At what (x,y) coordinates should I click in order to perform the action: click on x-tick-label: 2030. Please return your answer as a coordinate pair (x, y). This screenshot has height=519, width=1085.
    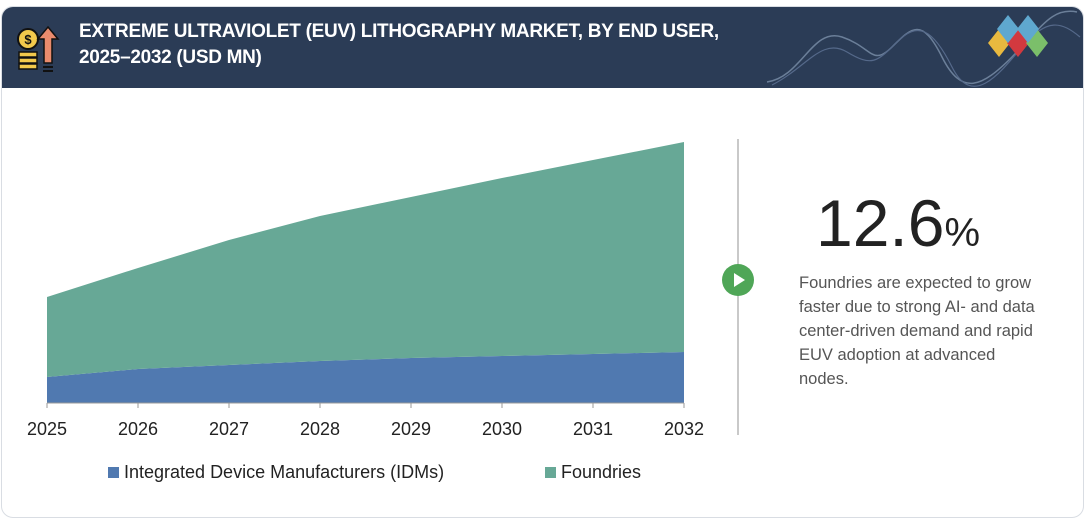
    Looking at the image, I should click on (502, 429).